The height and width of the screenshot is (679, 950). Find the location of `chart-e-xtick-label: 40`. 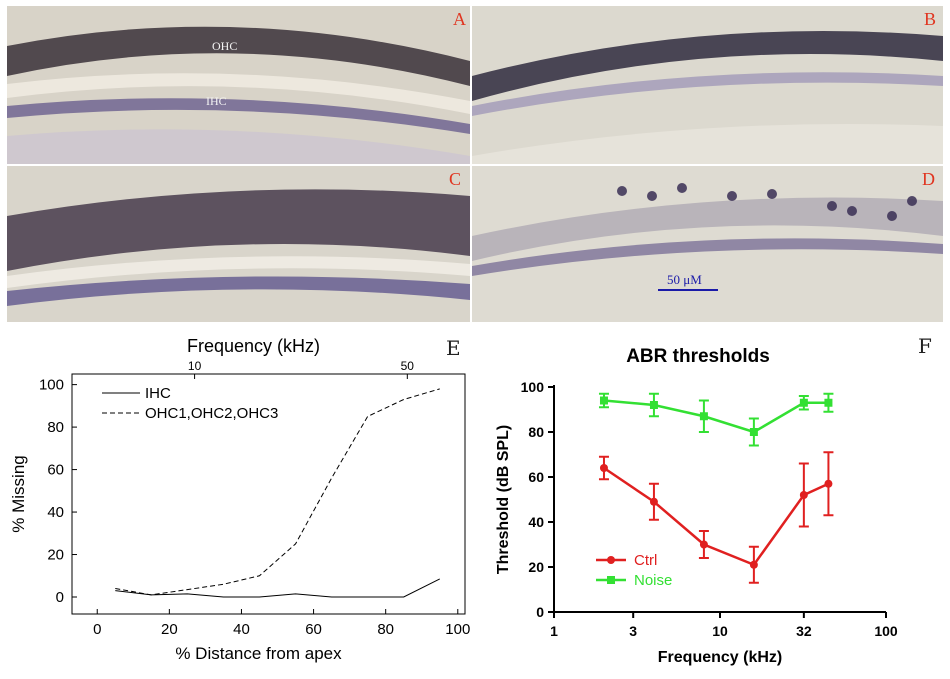

chart-e-xtick-label: 40 is located at coordinates (241, 629).